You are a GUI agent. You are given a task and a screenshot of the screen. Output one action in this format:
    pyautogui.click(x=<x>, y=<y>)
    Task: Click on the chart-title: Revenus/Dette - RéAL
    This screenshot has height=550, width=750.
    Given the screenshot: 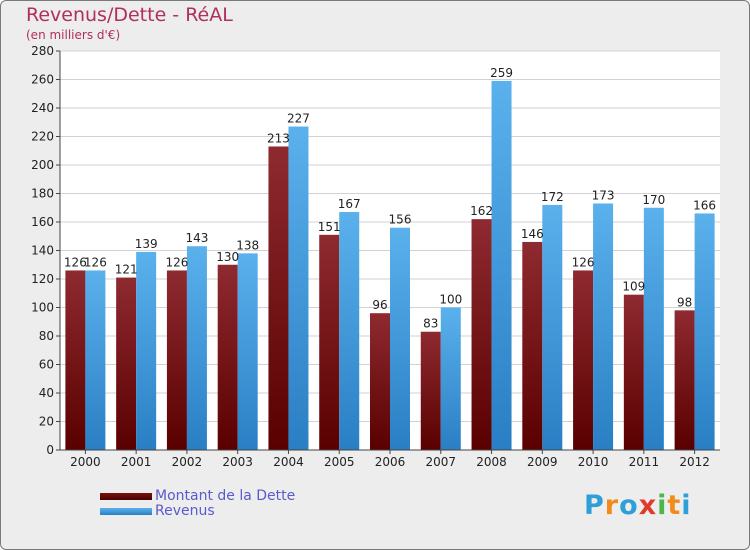 What is the action you would take?
    pyautogui.click(x=129, y=15)
    